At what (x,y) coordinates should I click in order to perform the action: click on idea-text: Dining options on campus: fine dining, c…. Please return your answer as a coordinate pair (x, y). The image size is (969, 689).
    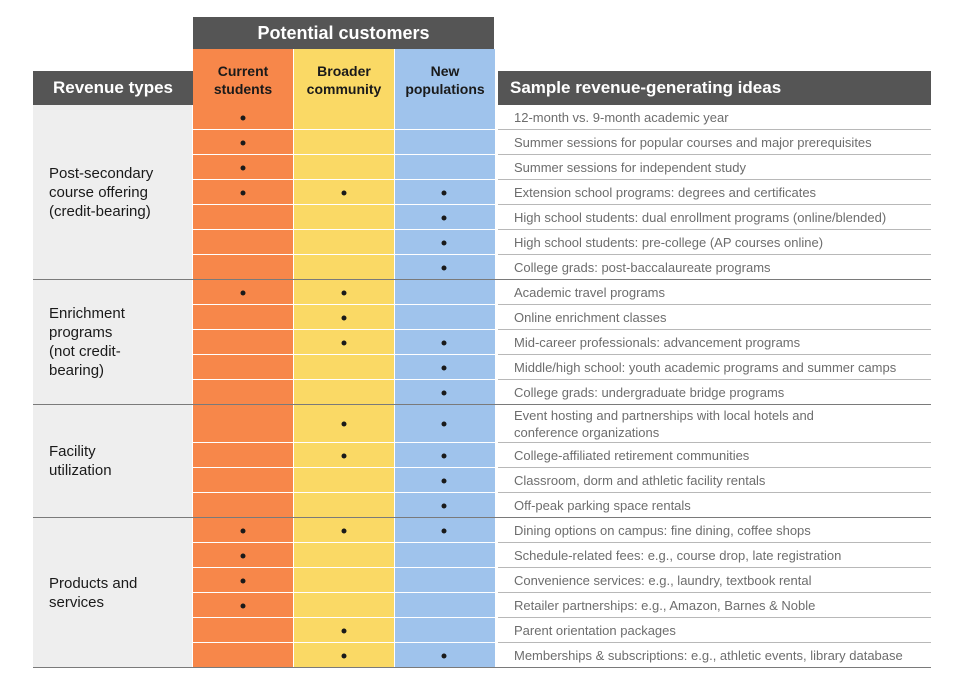
    Looking at the image, I should click on (662, 530).